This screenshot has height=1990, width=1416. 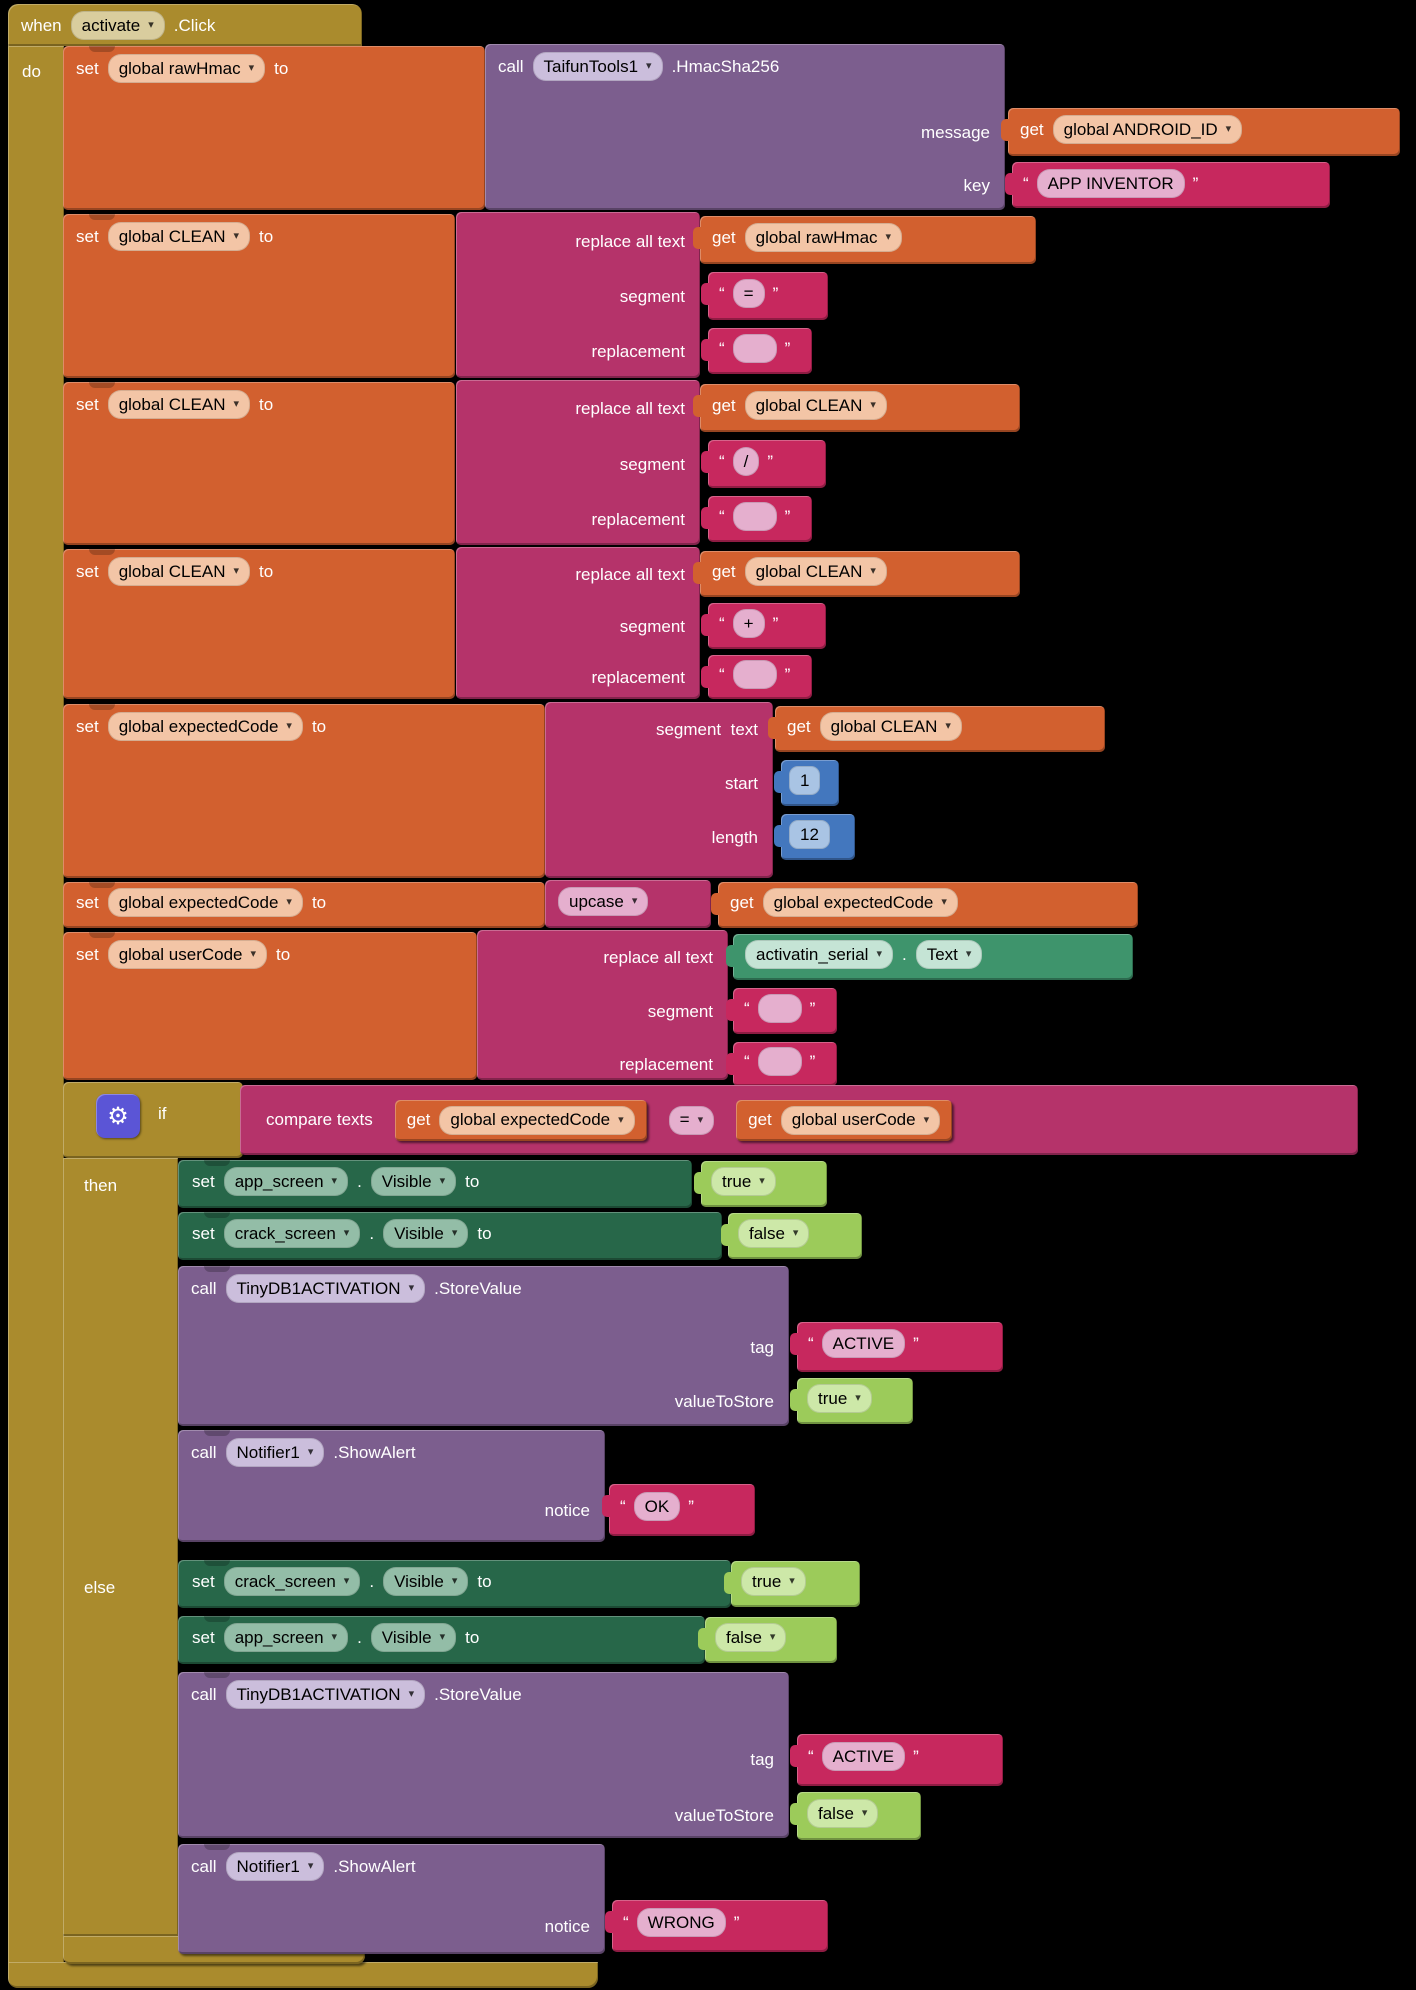 I want to click on segment-text-block: segment text start length, so click(x=659, y=790).